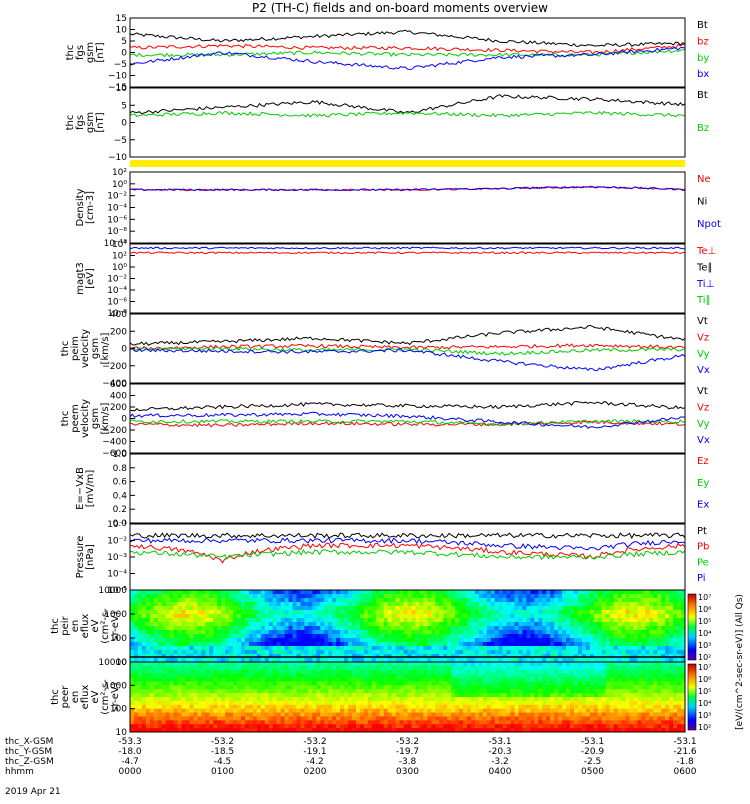 Image resolution: width=750 pixels, height=804 pixels. What do you see at coordinates (118, 332) in the screenshot?
I see `y-tick-label: 200` at bounding box center [118, 332].